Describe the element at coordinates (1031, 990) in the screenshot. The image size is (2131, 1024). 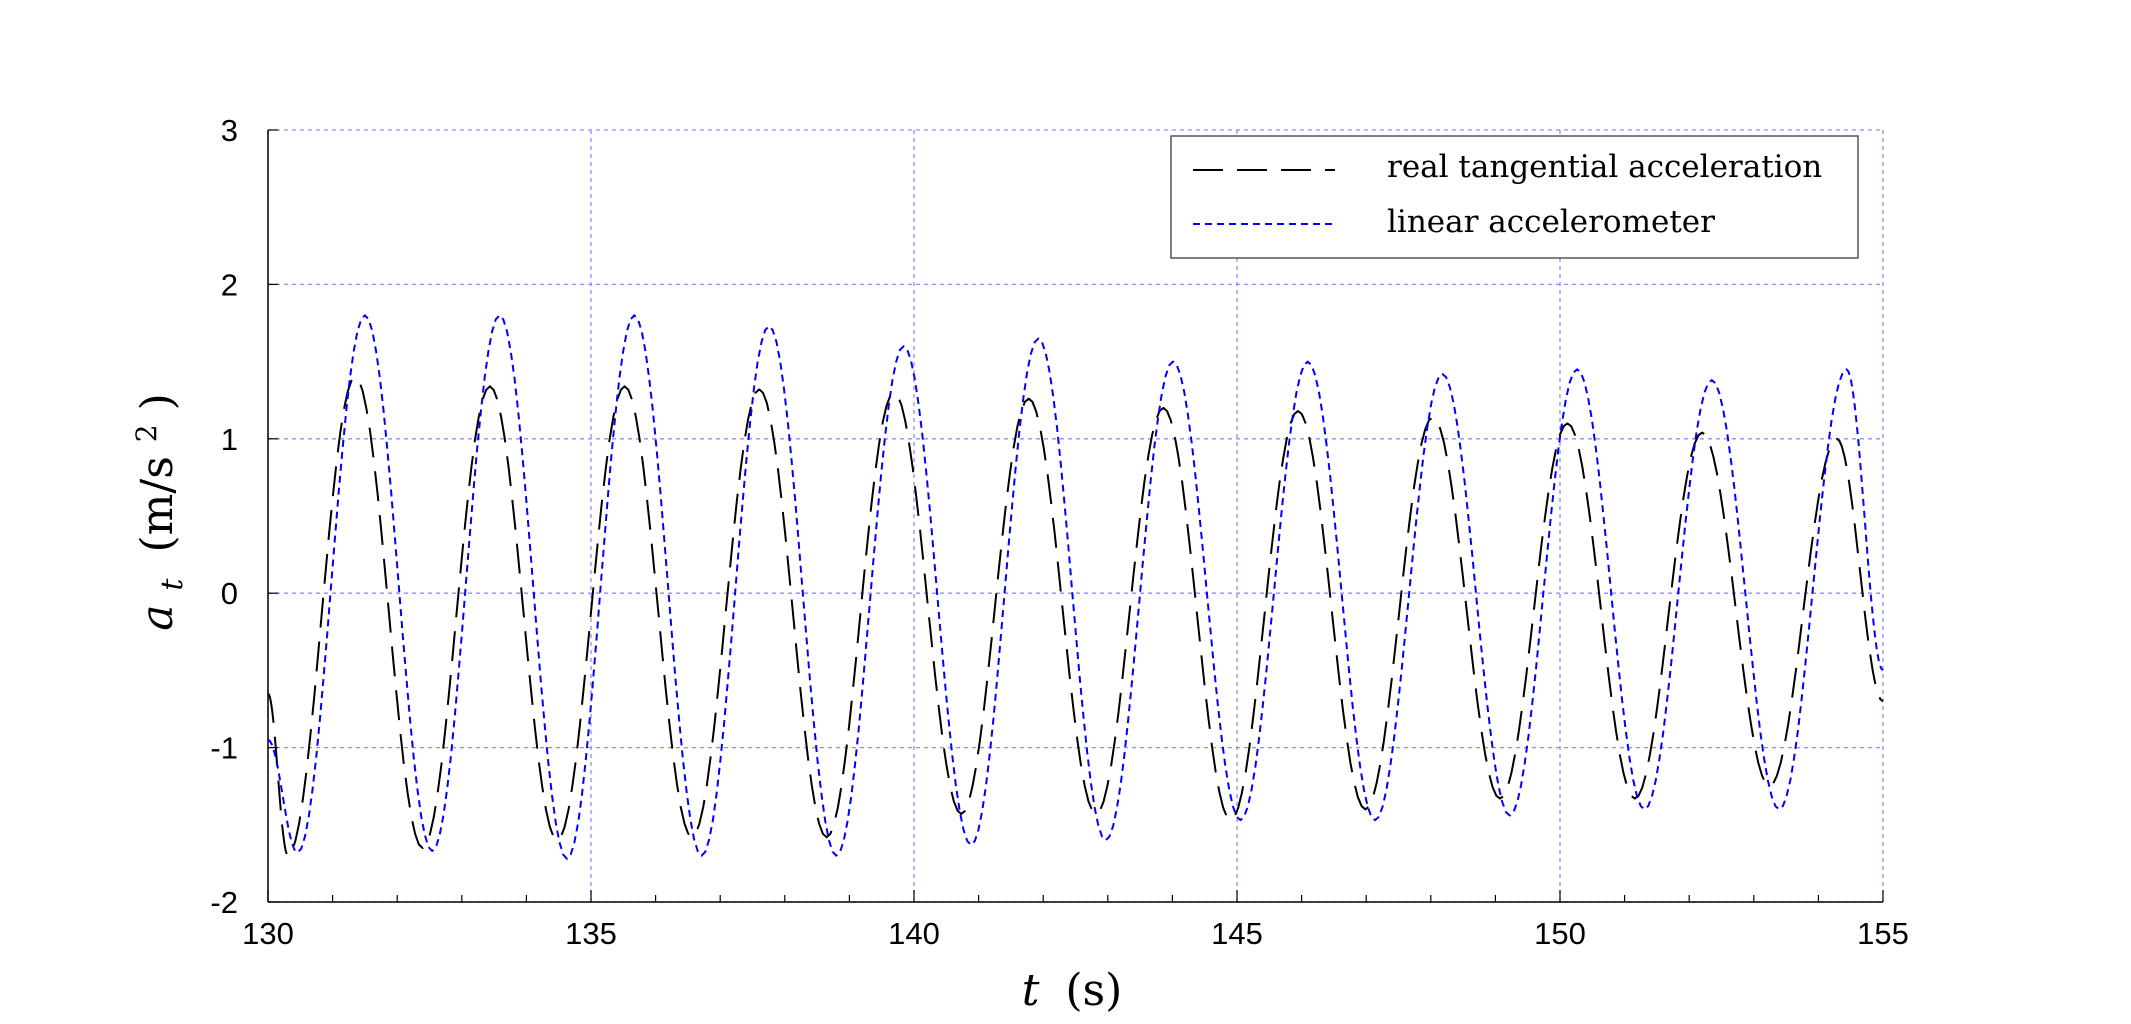
I see `x-axis-var: t` at that location.